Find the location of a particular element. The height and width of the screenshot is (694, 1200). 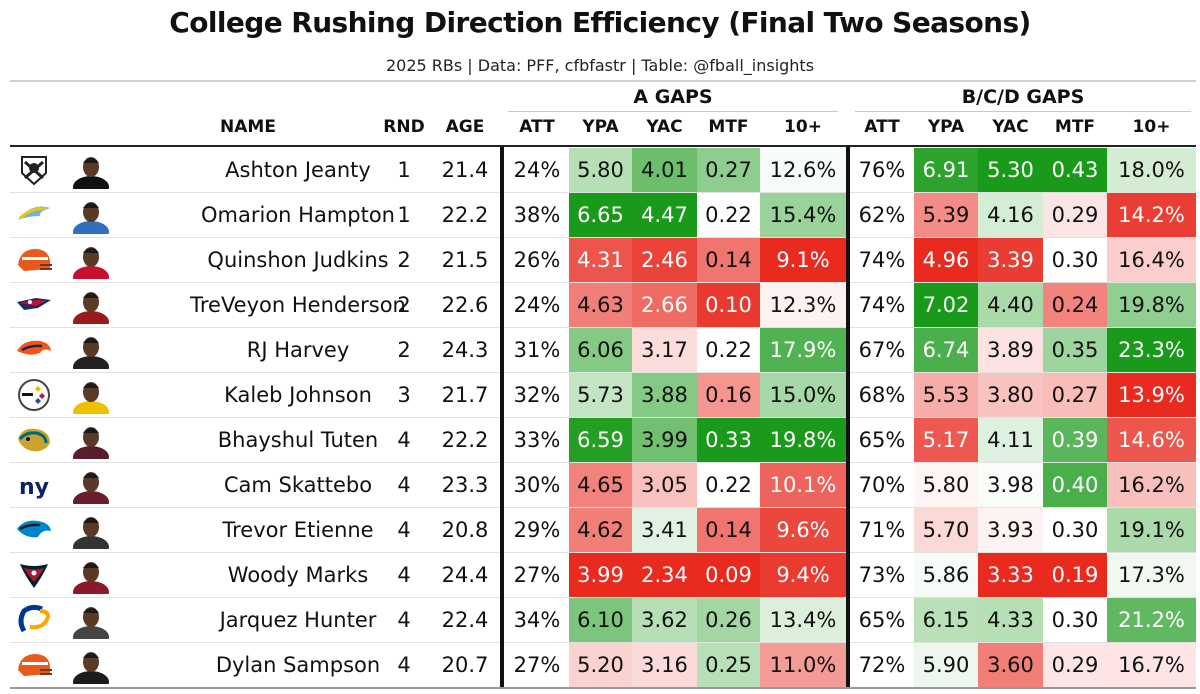

col-header-a-att: ATT is located at coordinates (537, 127).